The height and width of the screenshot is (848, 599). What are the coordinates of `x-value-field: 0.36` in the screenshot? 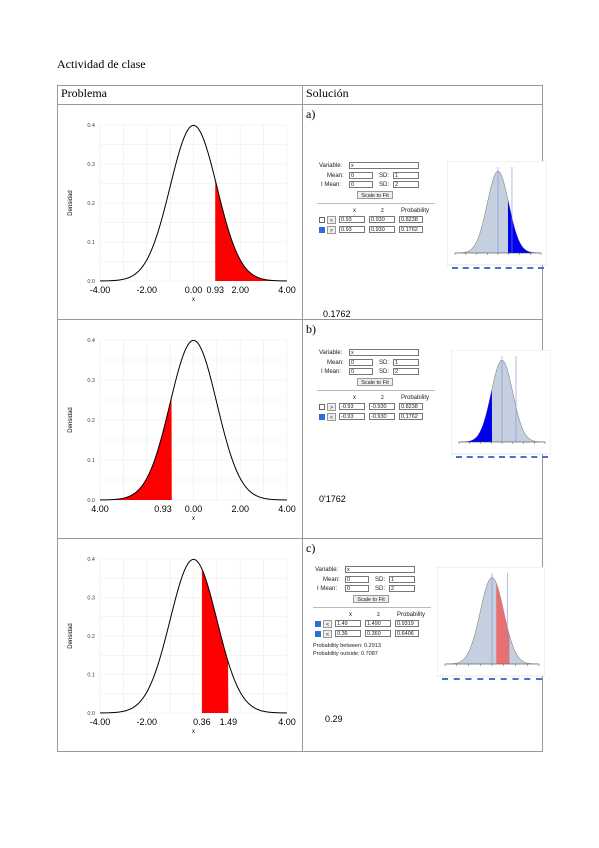 It's located at (348, 633).